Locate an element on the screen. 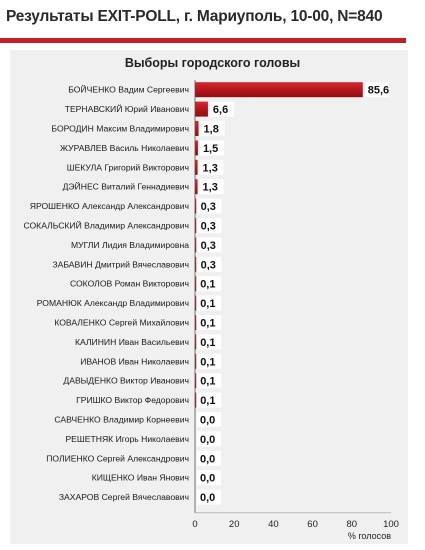  chart-title: Выборы городского головы is located at coordinates (212, 63).